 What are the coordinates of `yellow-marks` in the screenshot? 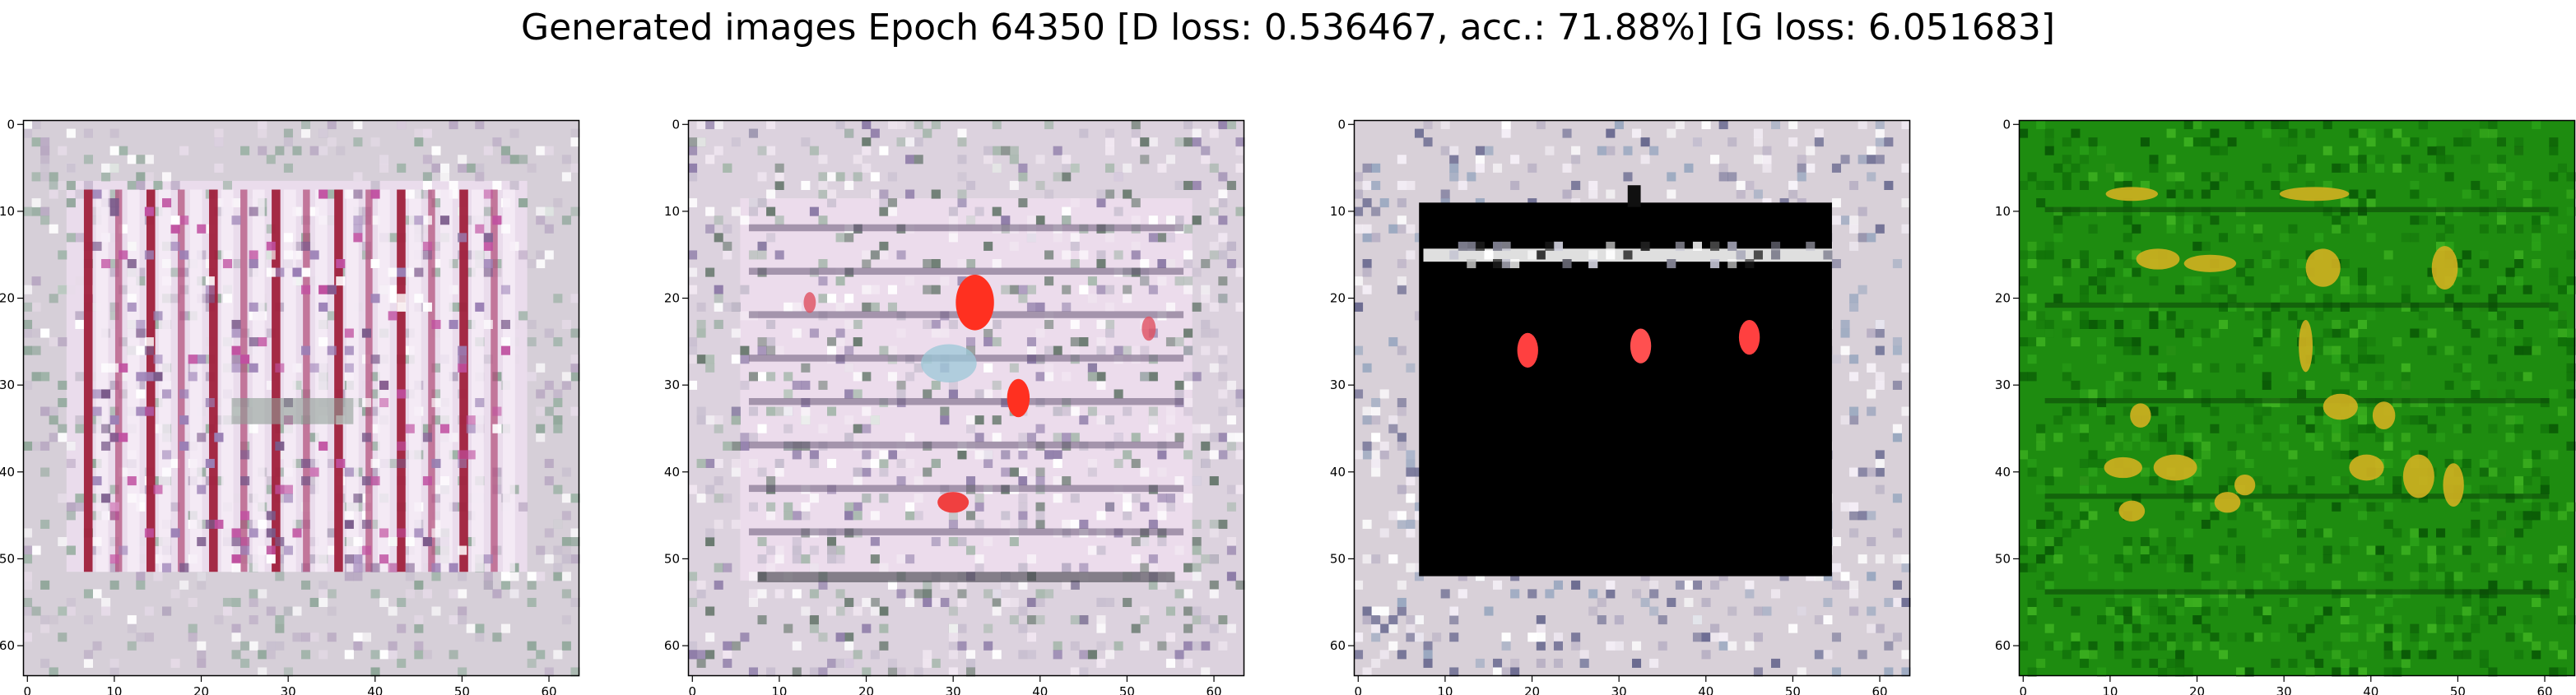 It's located at (2284, 354).